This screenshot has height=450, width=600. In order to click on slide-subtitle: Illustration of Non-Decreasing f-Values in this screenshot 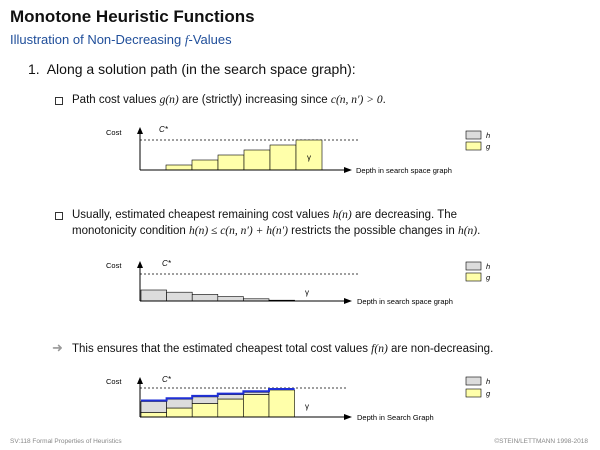, I will do `click(121, 39)`.